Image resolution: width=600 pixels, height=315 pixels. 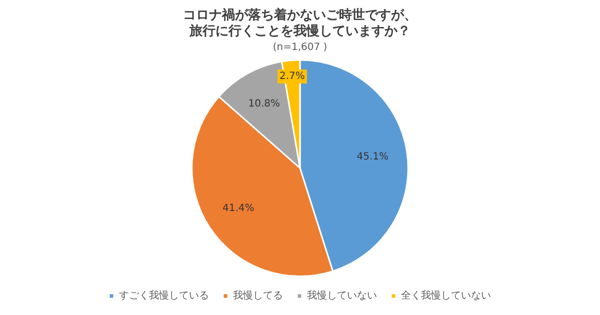 What do you see at coordinates (446, 296) in the screenshot?
I see `legend-label: 全く我慢していない` at bounding box center [446, 296].